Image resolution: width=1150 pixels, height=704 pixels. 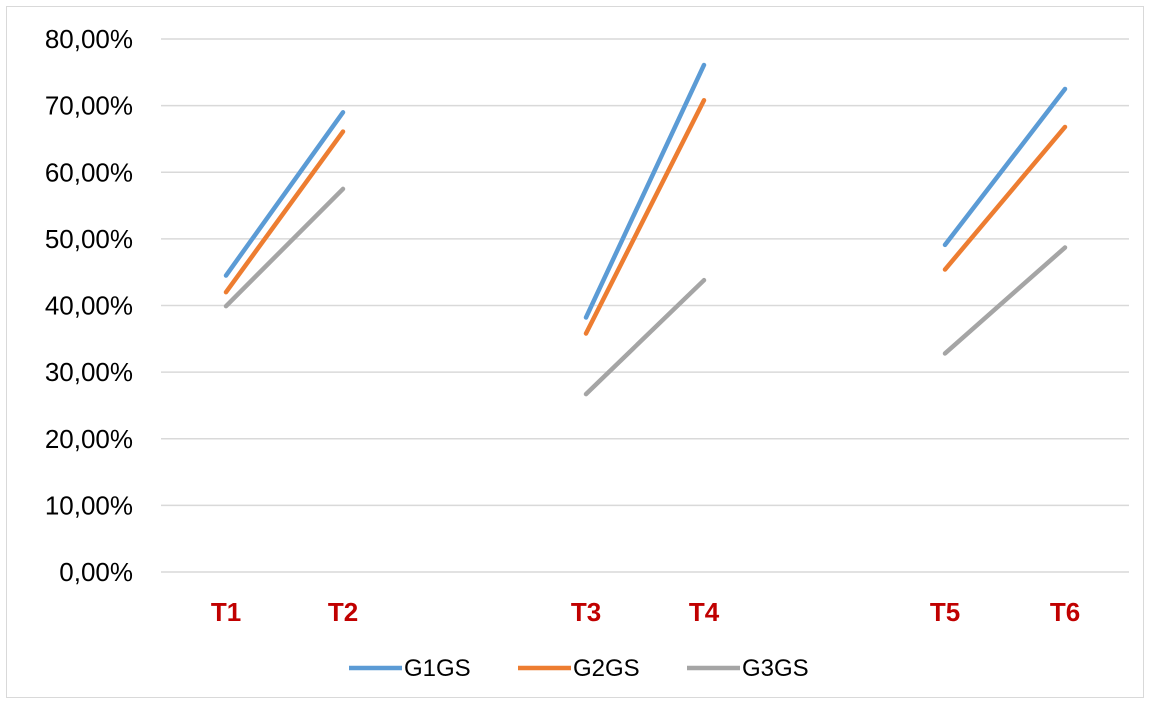 I want to click on legend-label: G3GS, so click(x=775, y=668).